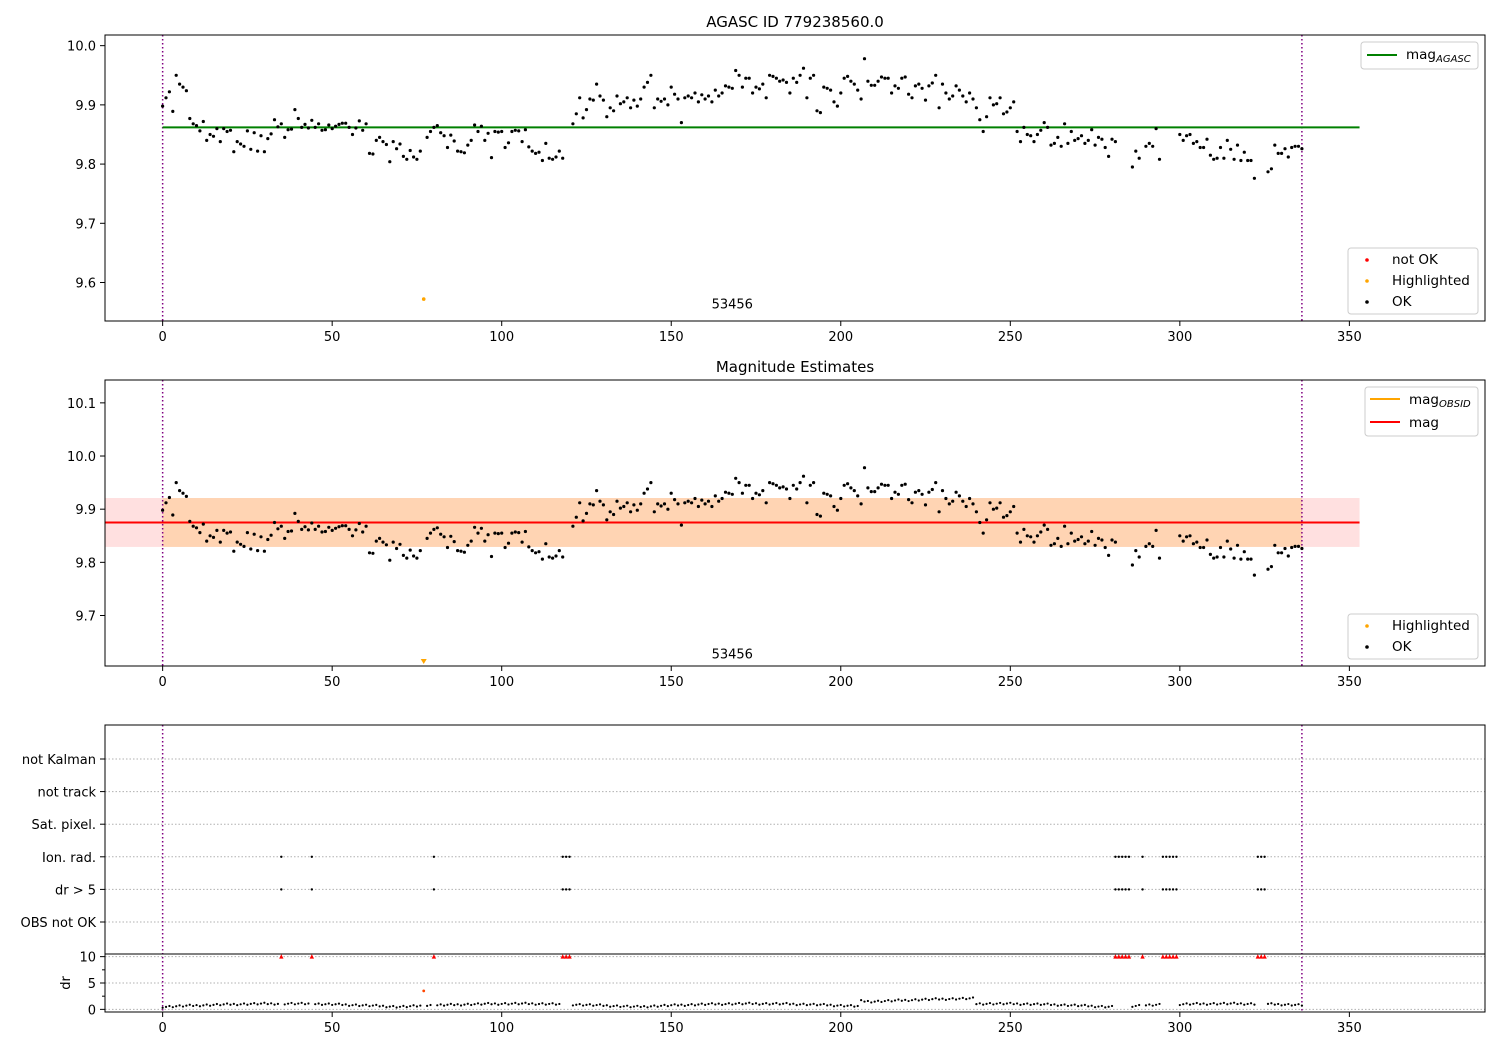  Describe the element at coordinates (671, 337) in the screenshot. I see `p1-xtick-label: 150` at that location.